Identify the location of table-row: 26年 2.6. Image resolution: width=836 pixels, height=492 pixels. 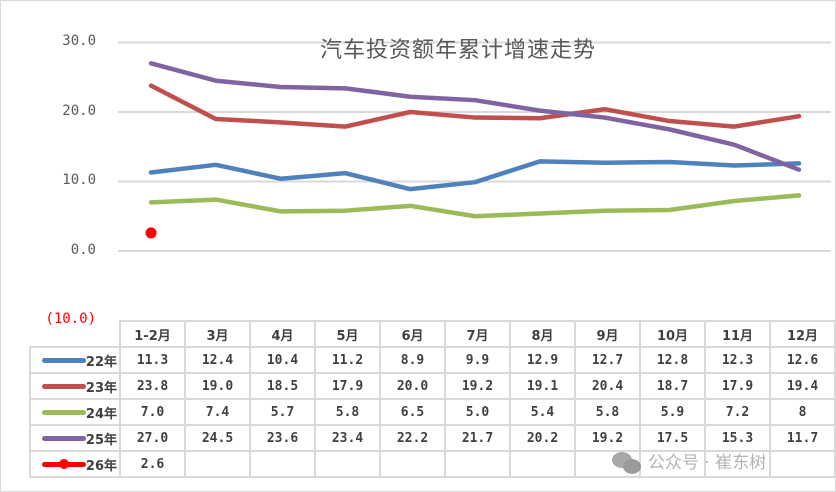
(432, 464).